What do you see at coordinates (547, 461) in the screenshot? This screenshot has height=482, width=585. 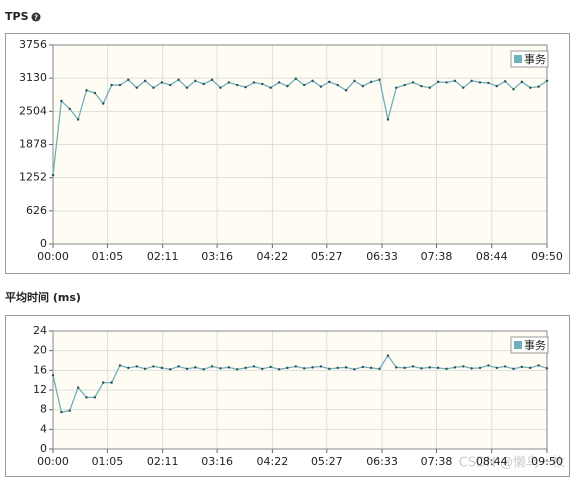 I see `x-tick-label: 09:50` at bounding box center [547, 461].